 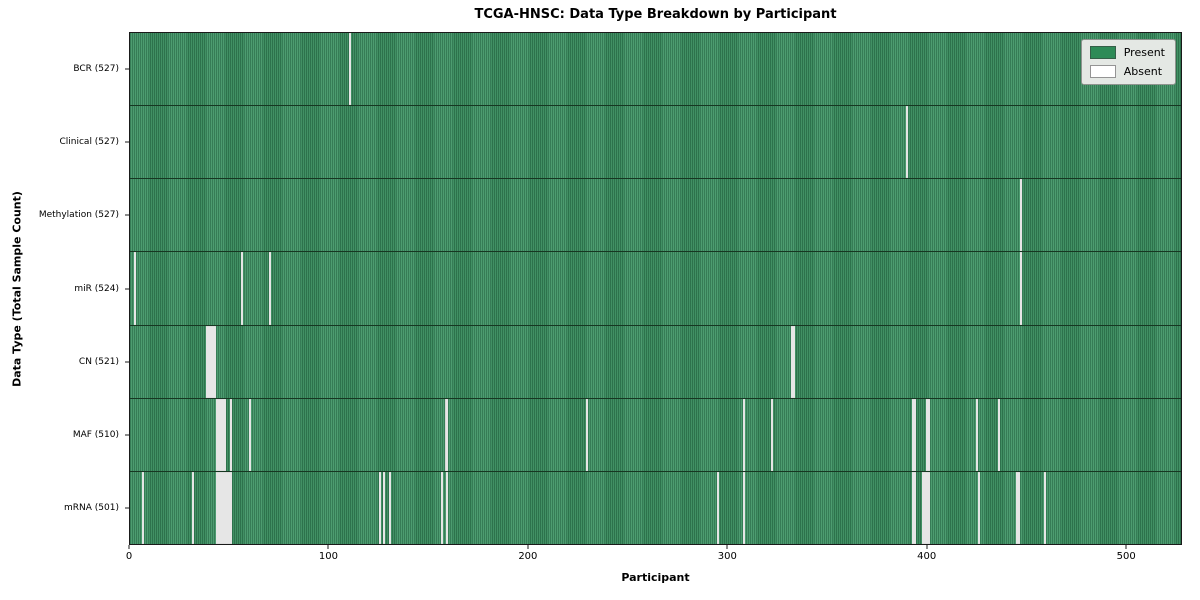 What do you see at coordinates (1126, 556) in the screenshot?
I see `x-tick-label: 500` at bounding box center [1126, 556].